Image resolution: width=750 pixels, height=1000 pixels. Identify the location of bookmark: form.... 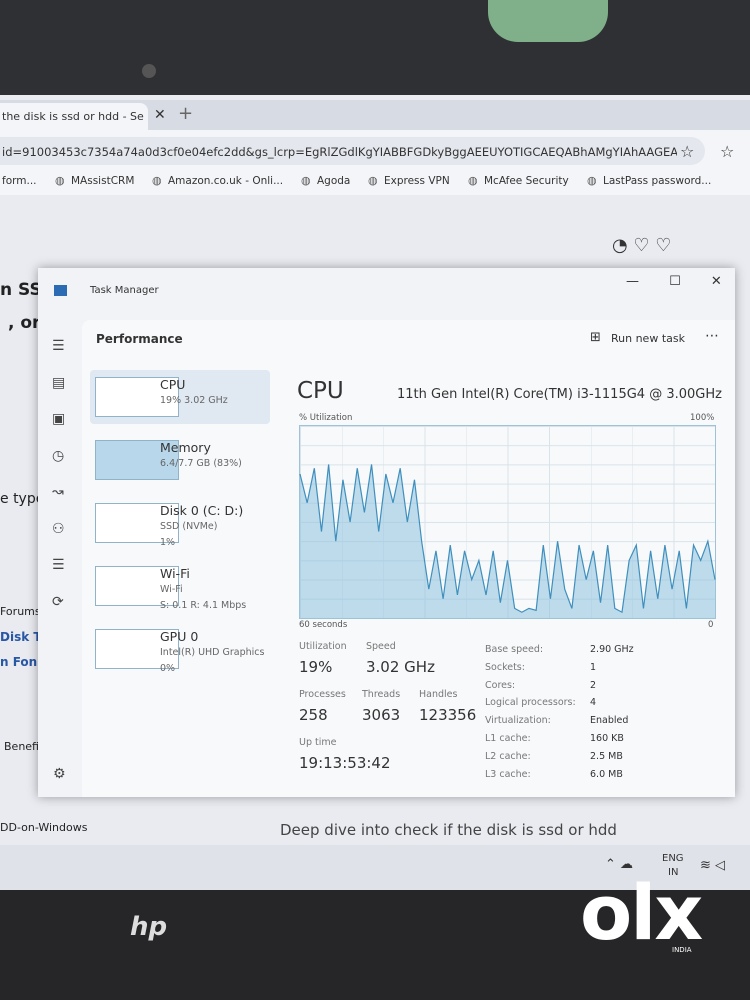
(19, 181).